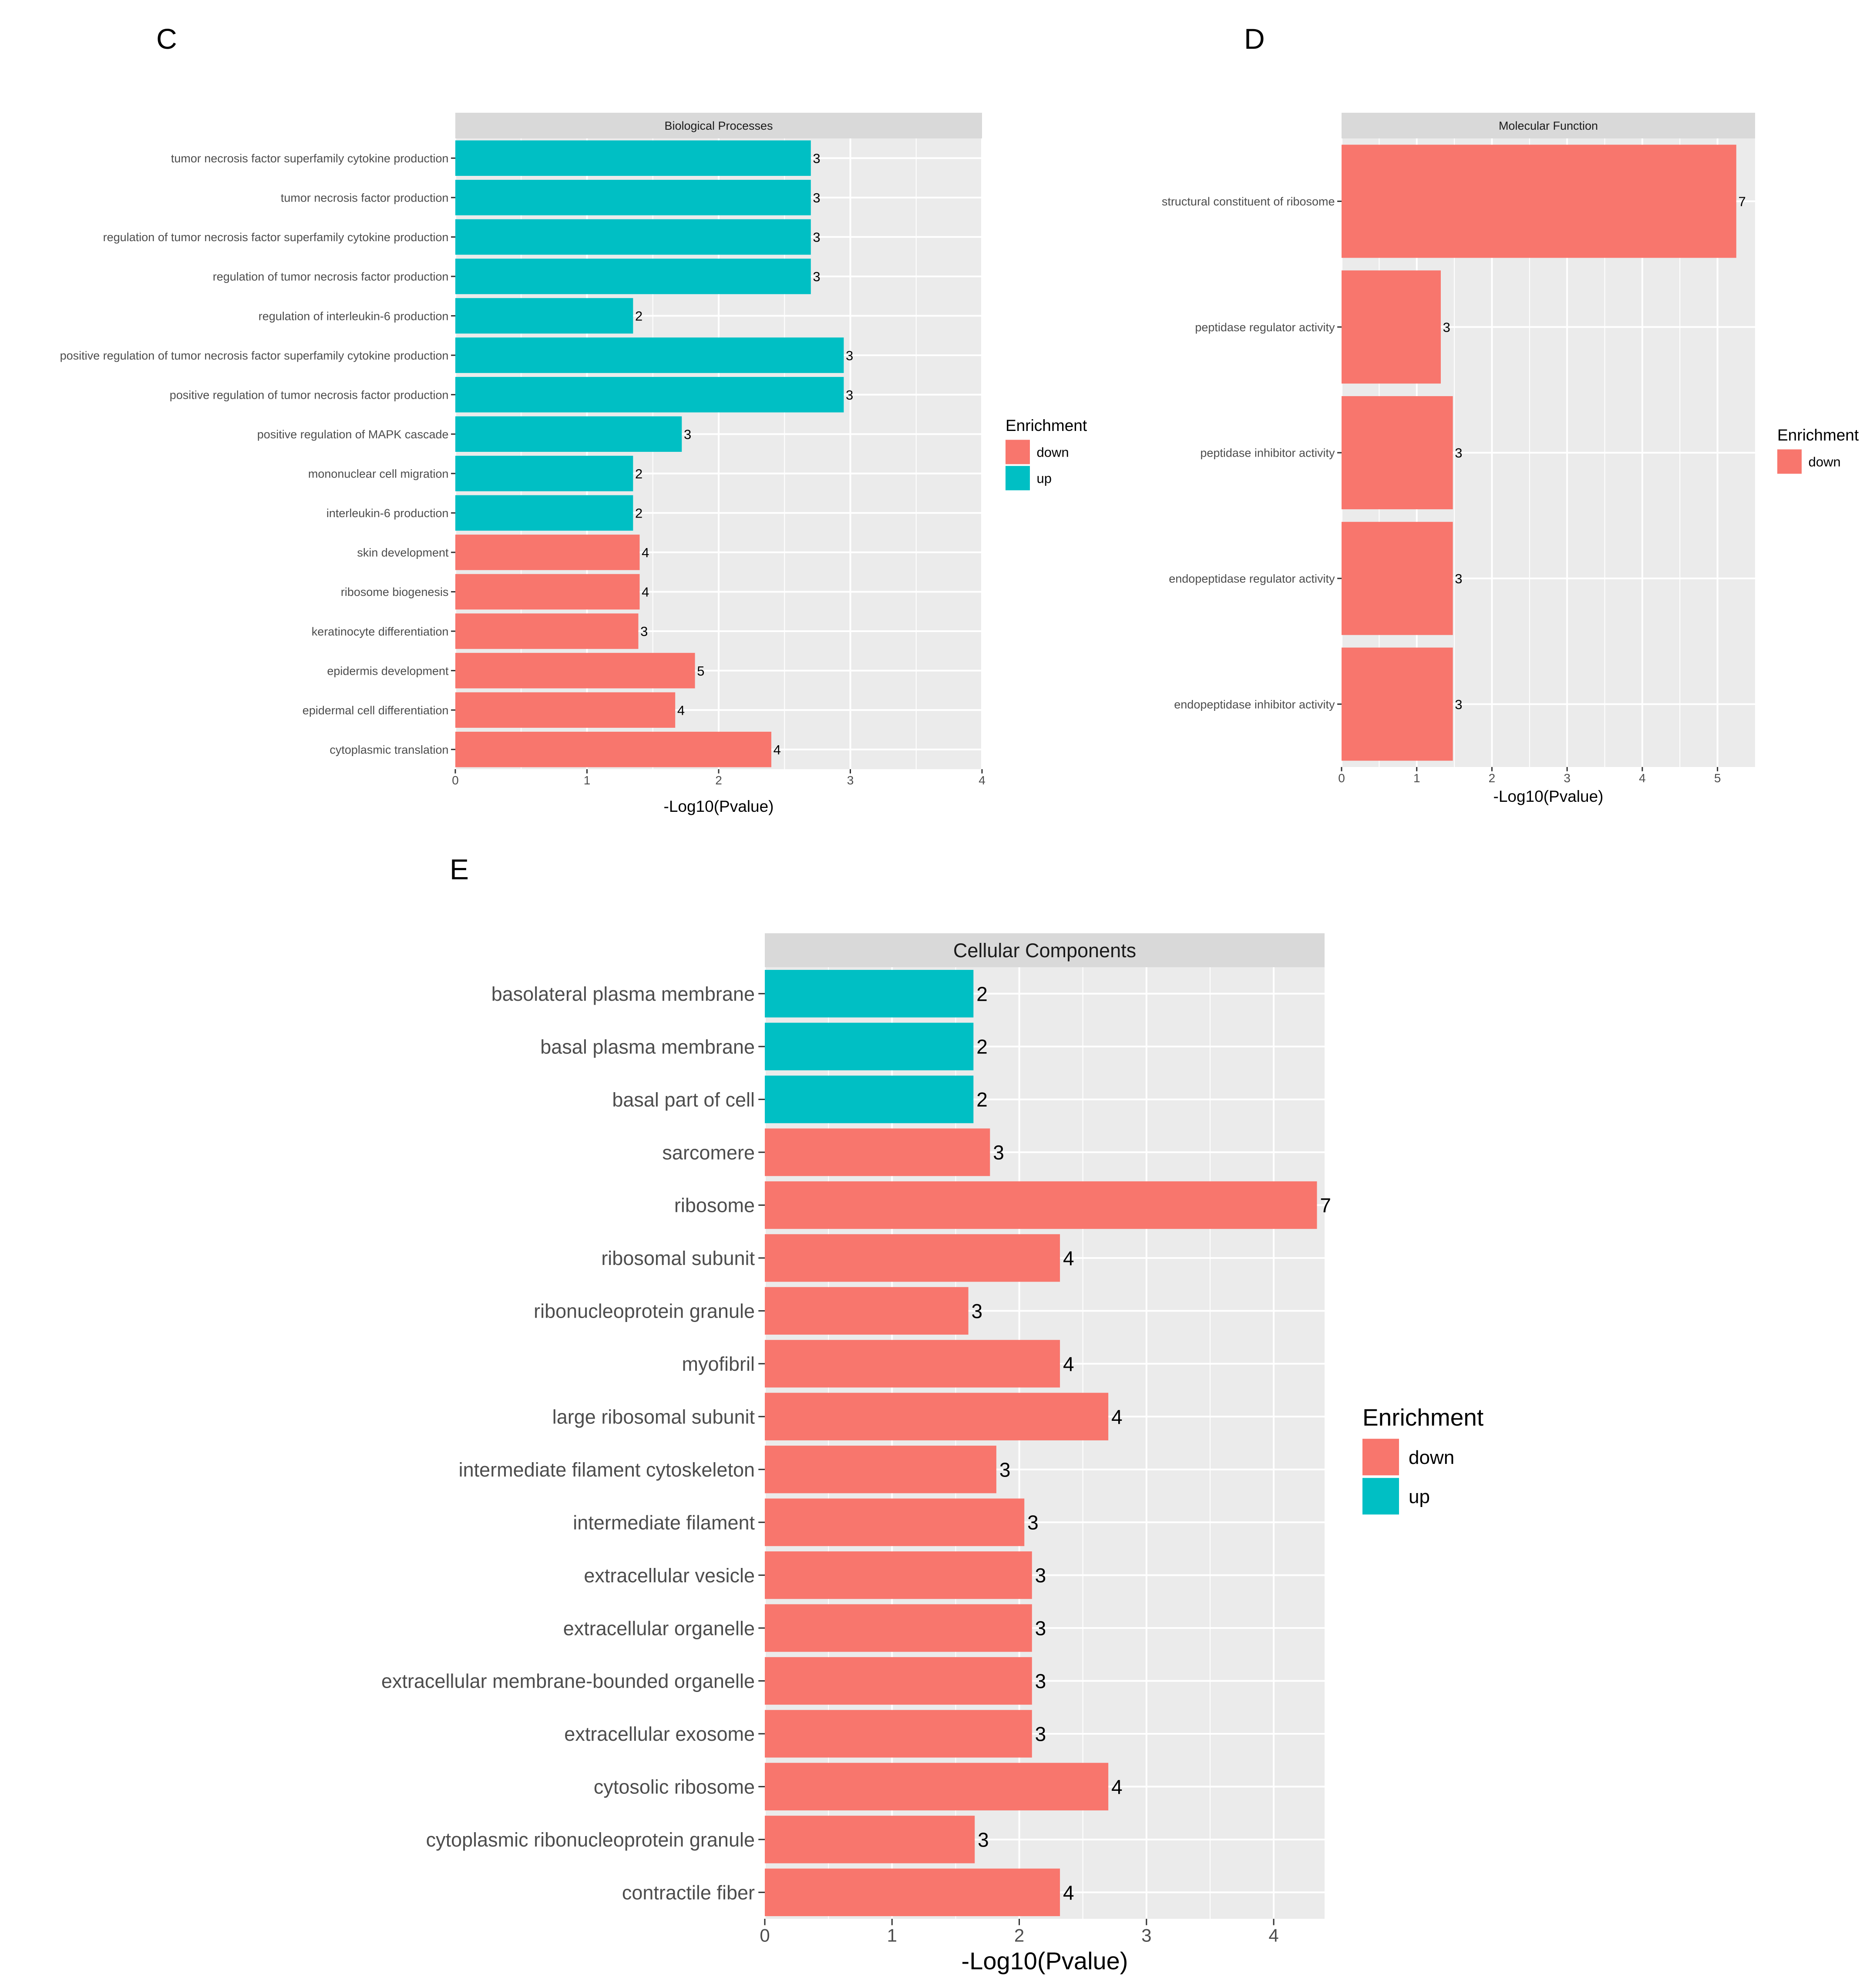 This screenshot has width=1870, height=1988. What do you see at coordinates (568, 434) in the screenshot?
I see `bar-positive-regulation-of-mapk-cascade` at bounding box center [568, 434].